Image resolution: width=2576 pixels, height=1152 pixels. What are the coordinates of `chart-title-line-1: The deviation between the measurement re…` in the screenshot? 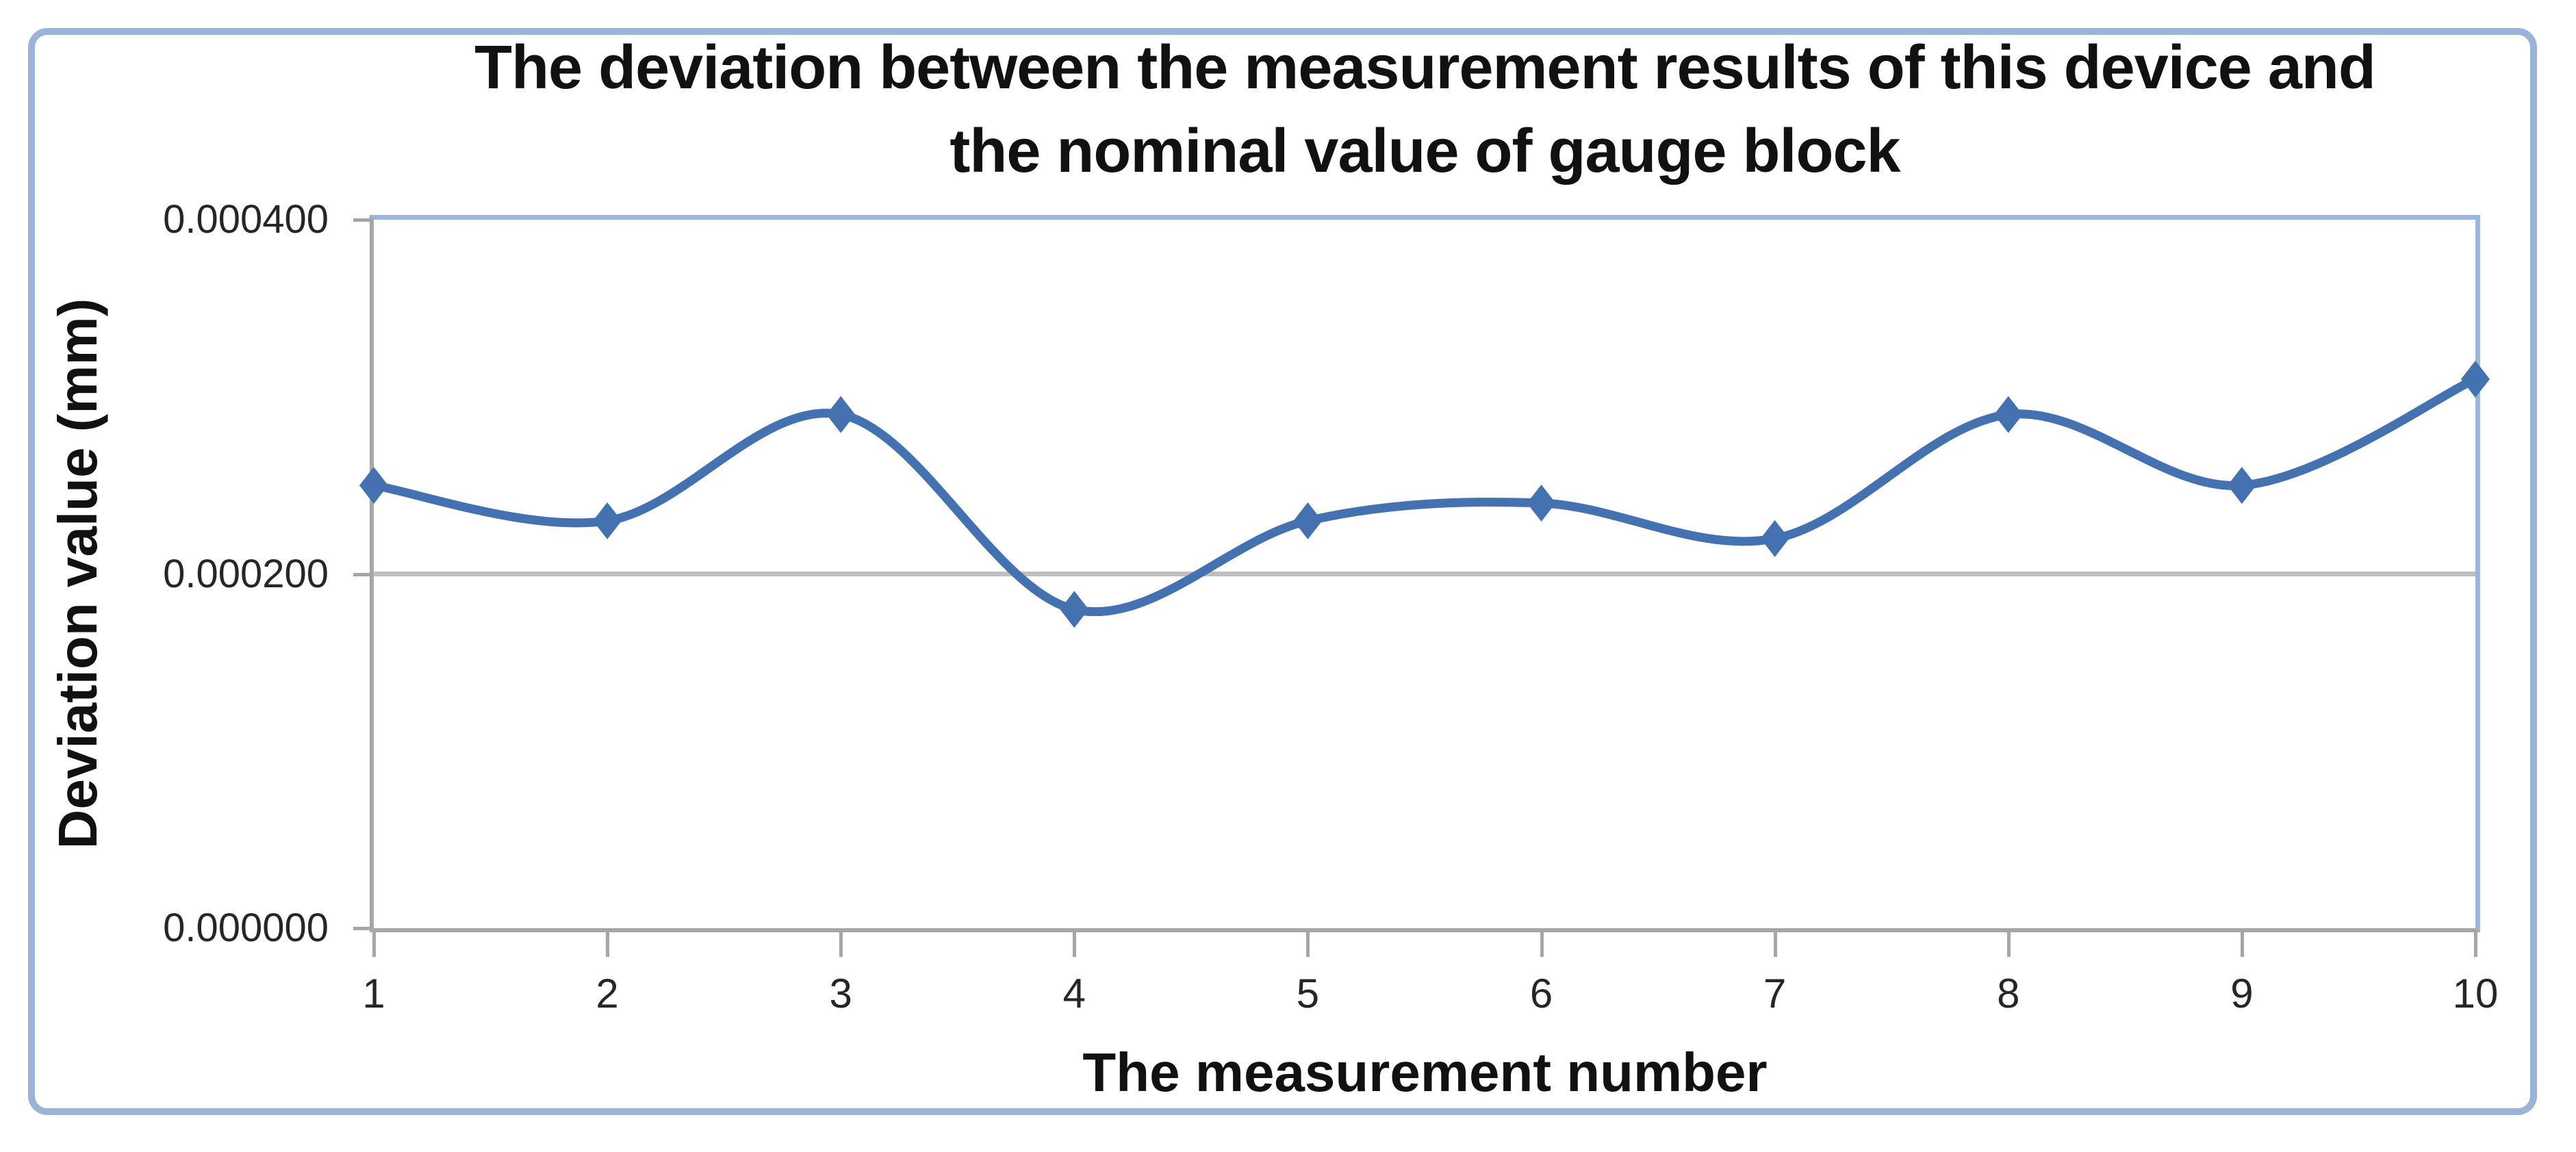 It's located at (1425, 68).